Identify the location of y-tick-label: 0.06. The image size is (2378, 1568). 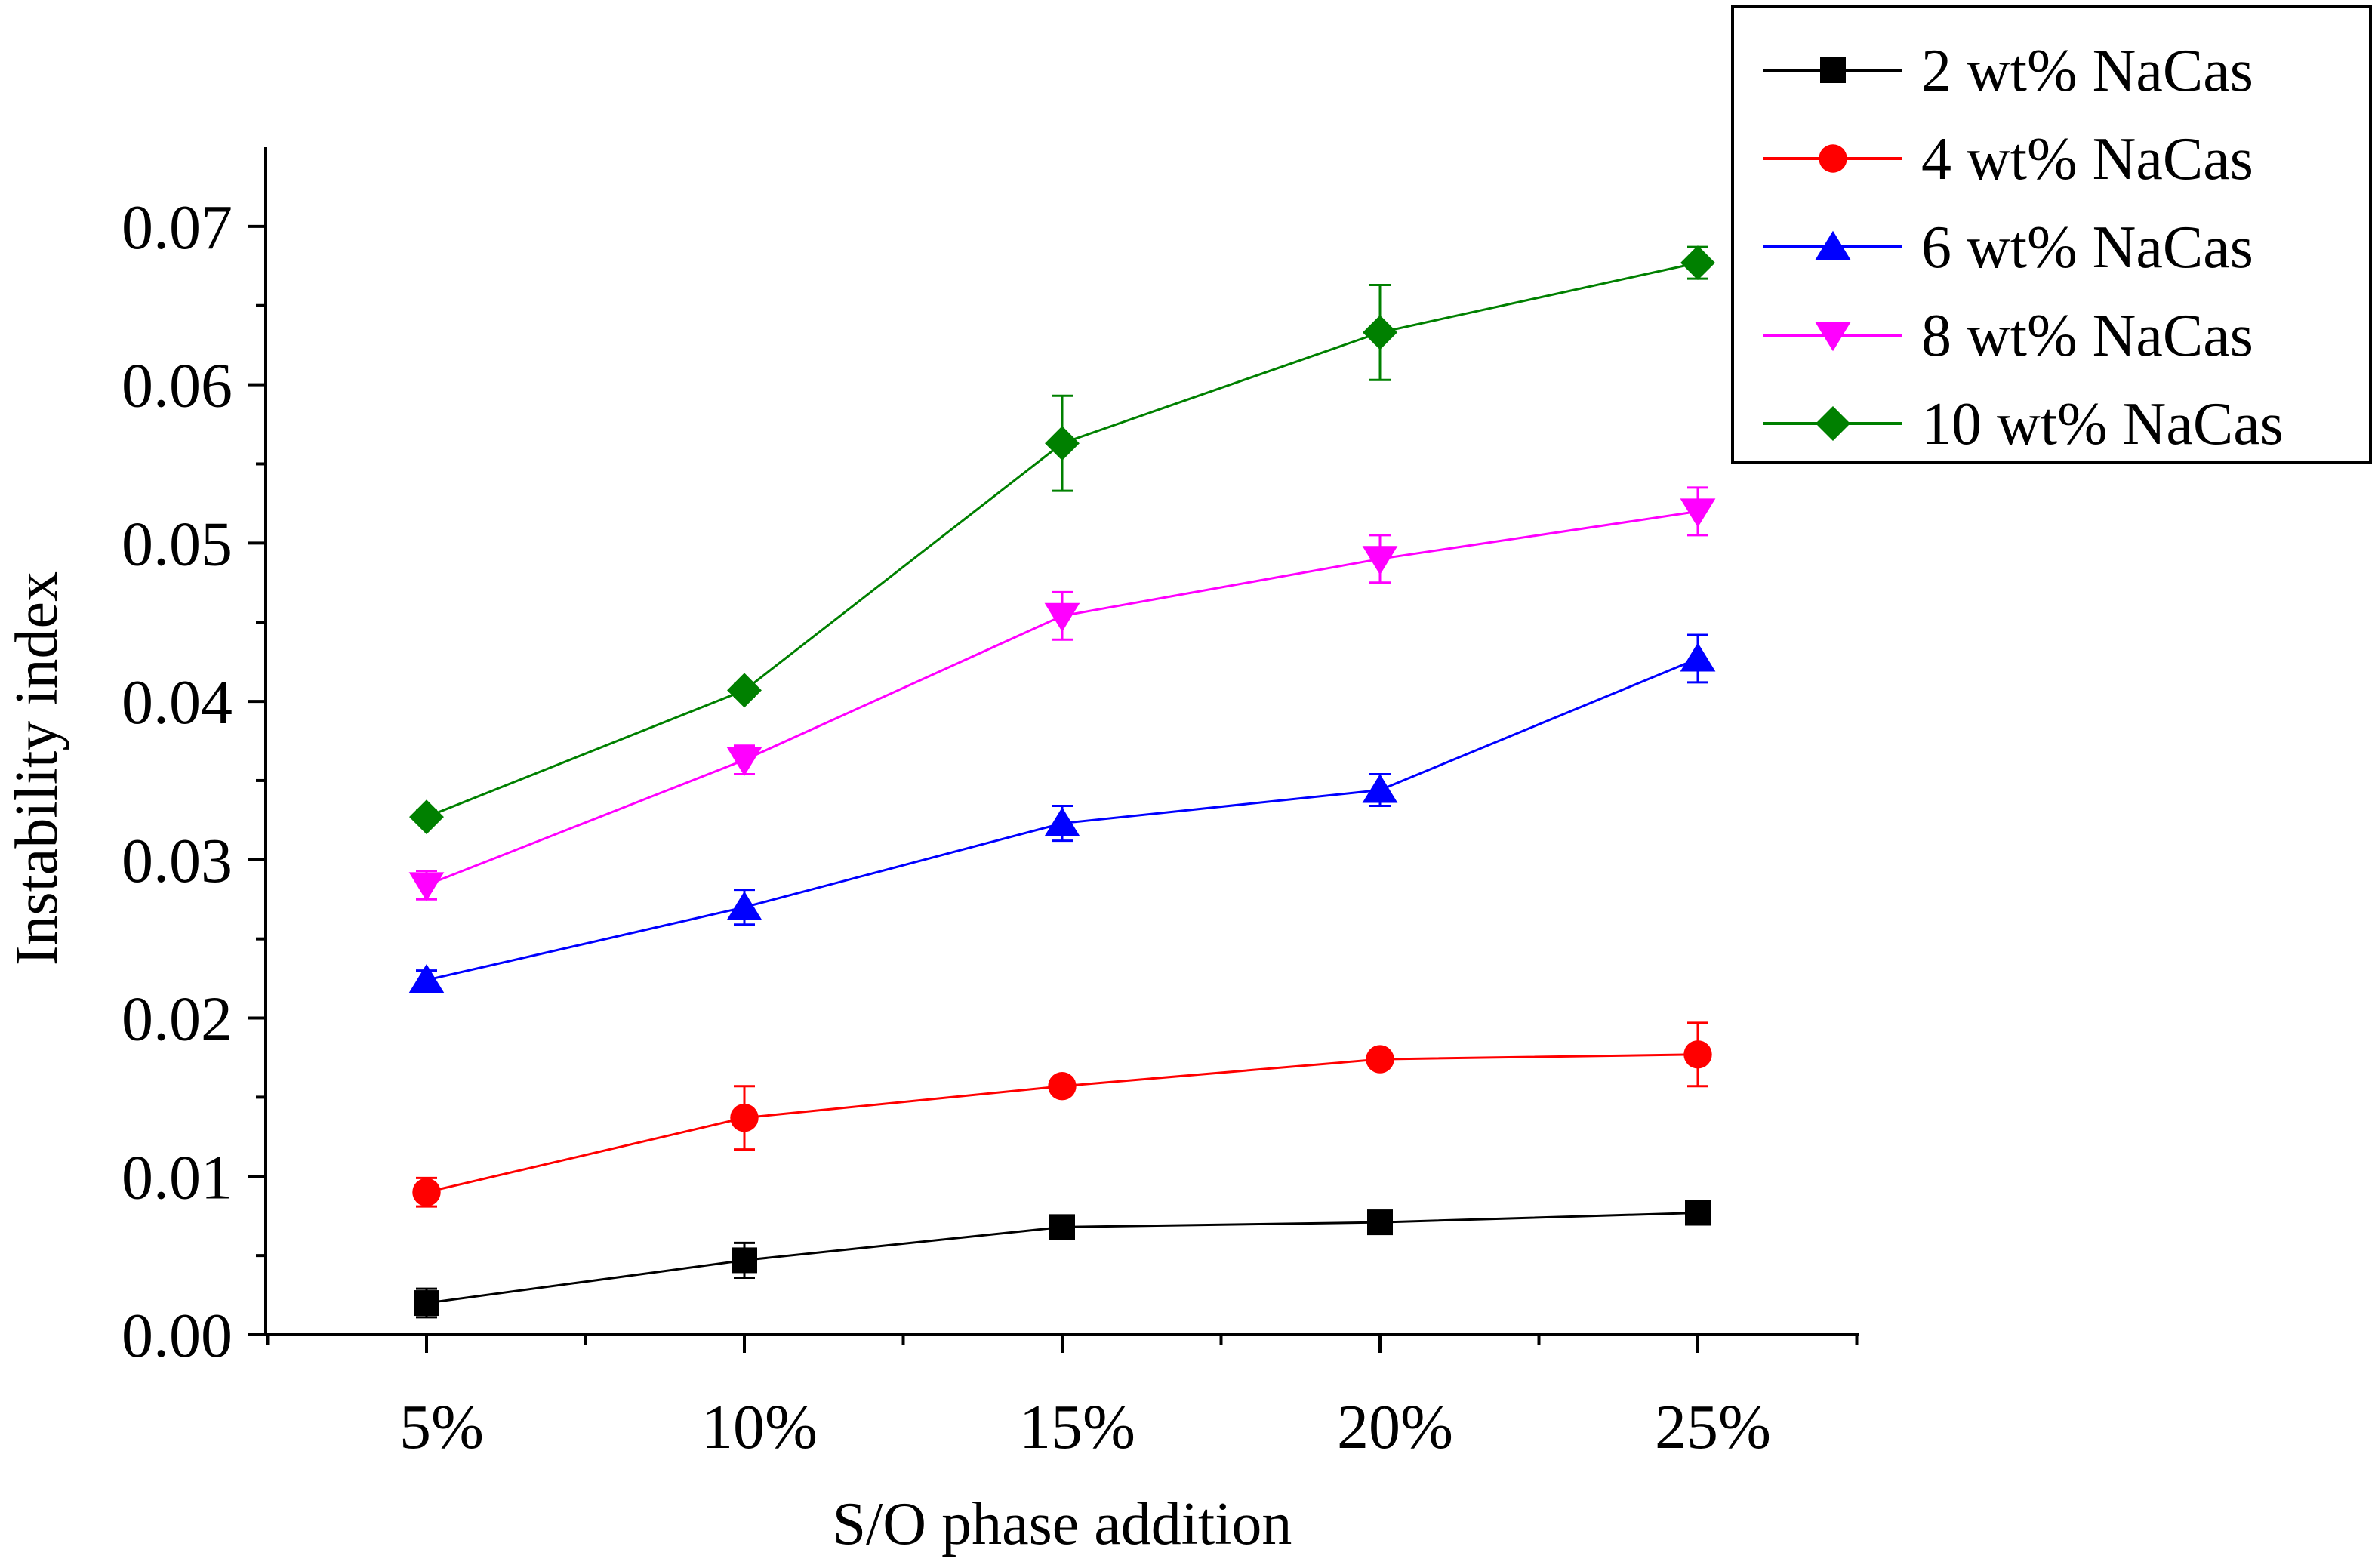
(177, 386).